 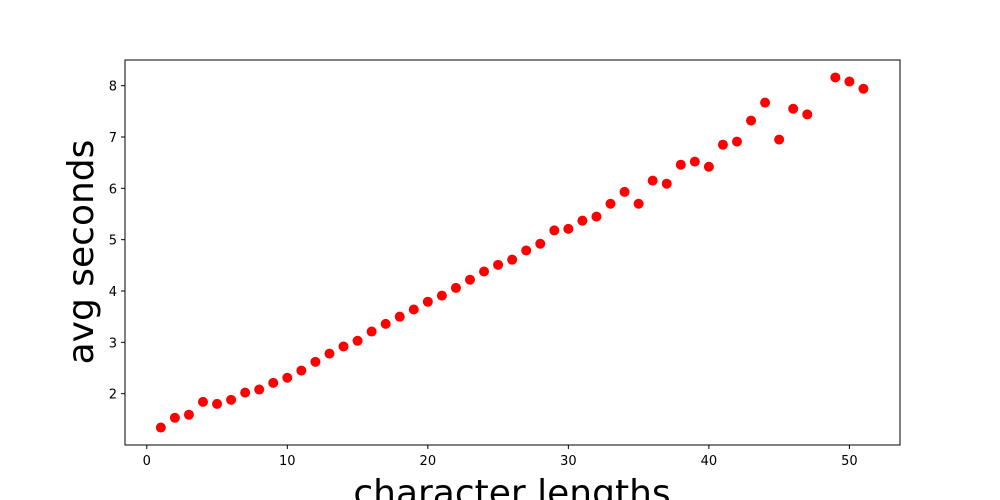 What do you see at coordinates (147, 461) in the screenshot?
I see `x-tick-label: 0` at bounding box center [147, 461].